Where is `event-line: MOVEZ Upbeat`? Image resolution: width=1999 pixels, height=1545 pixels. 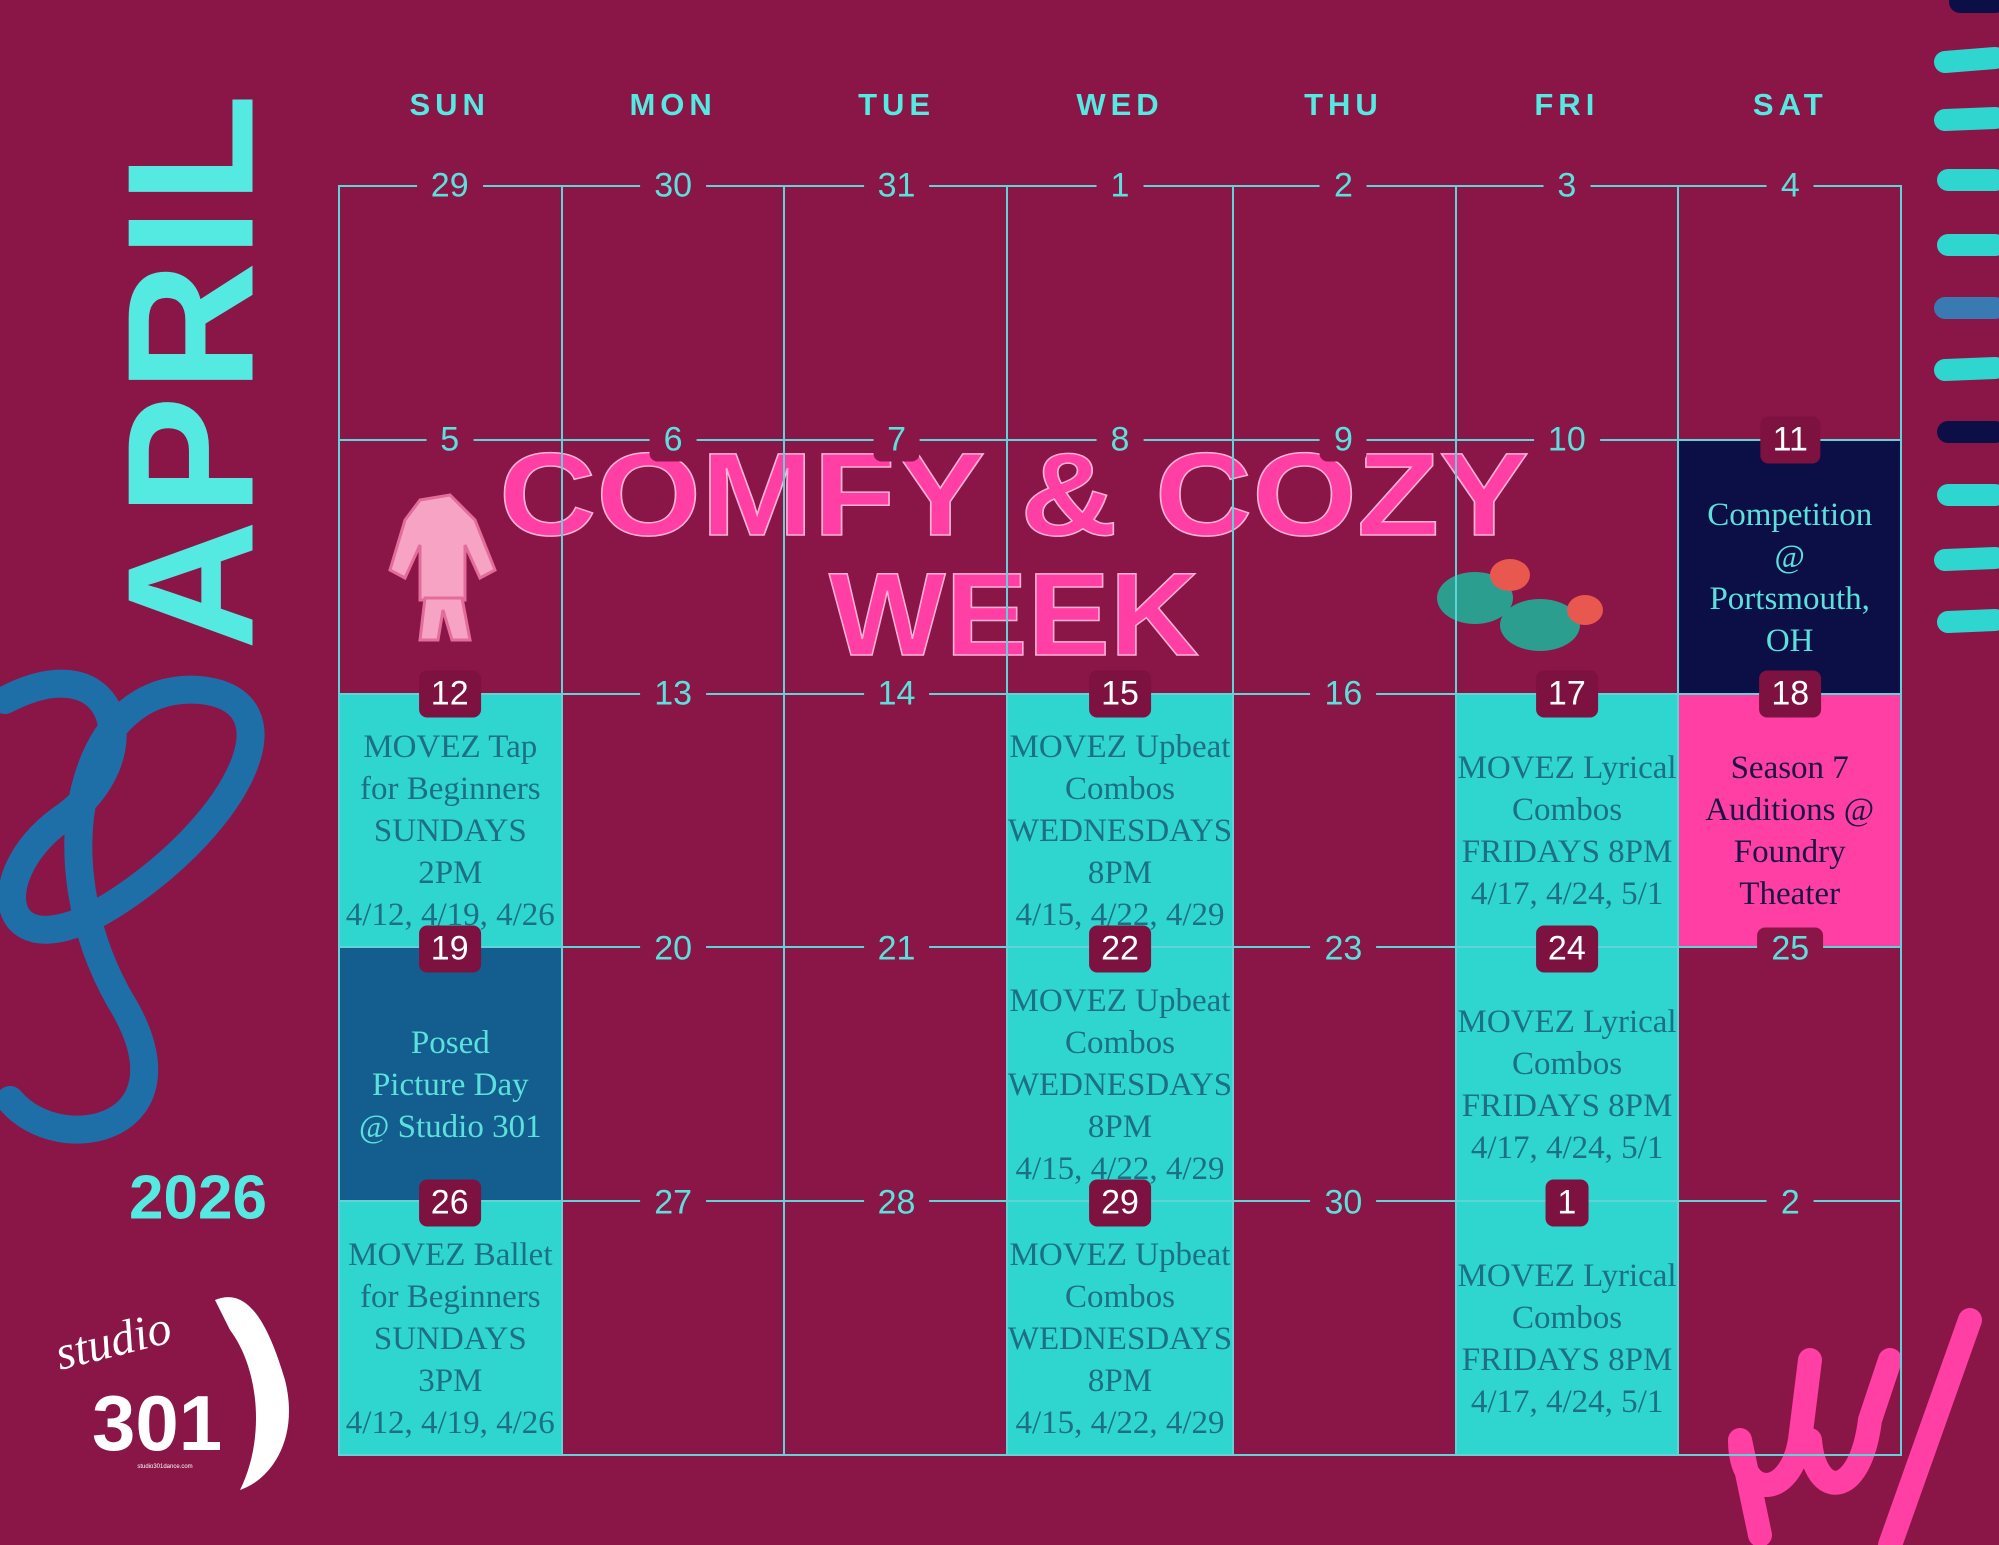
event-line: MOVEZ Upbeat is located at coordinates (1120, 1001).